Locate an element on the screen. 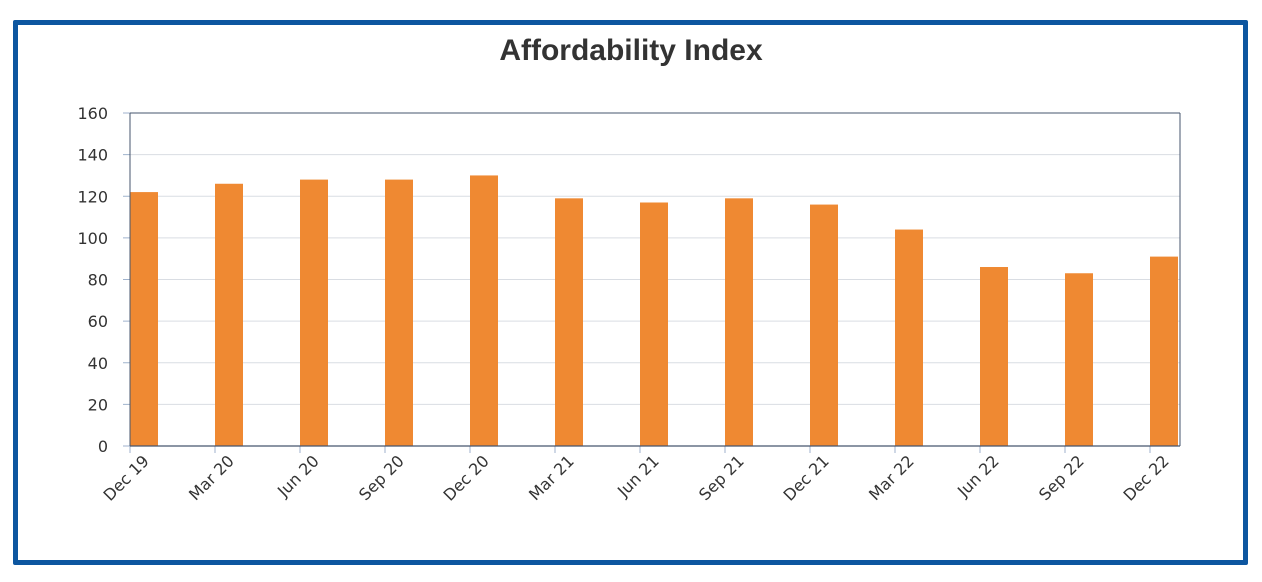 This screenshot has height=582, width=1262. y-tick-label: 20 is located at coordinates (98, 404).